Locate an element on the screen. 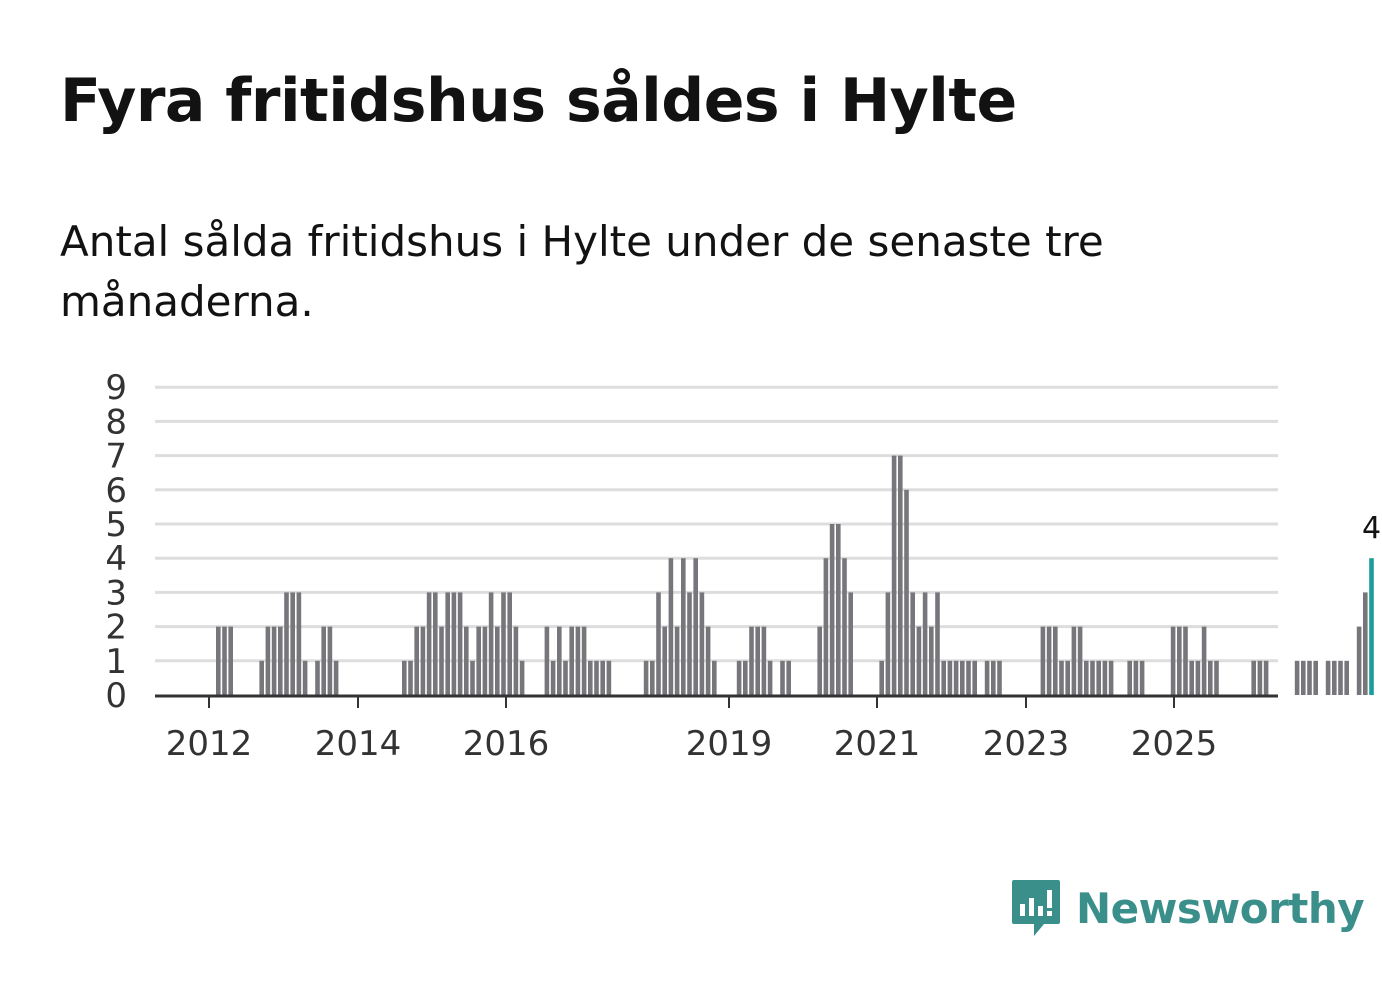  y-tick-label: 4 is located at coordinates (116, 559).